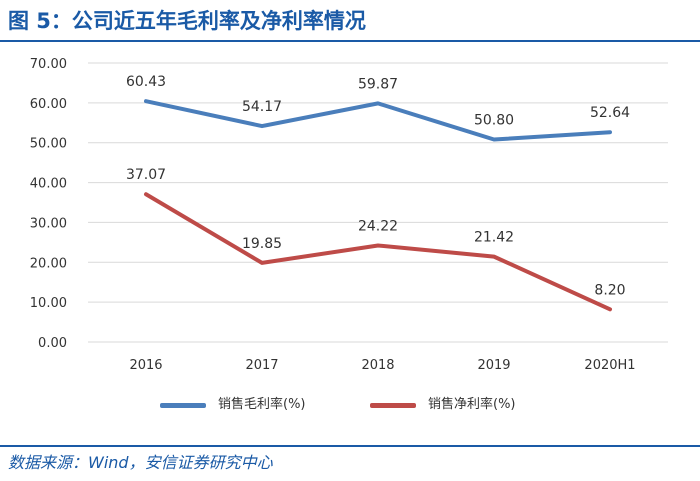  What do you see at coordinates (140, 462) in the screenshot?
I see `source-note: 数据来源：Wind，安信证券研究中心` at bounding box center [140, 462].